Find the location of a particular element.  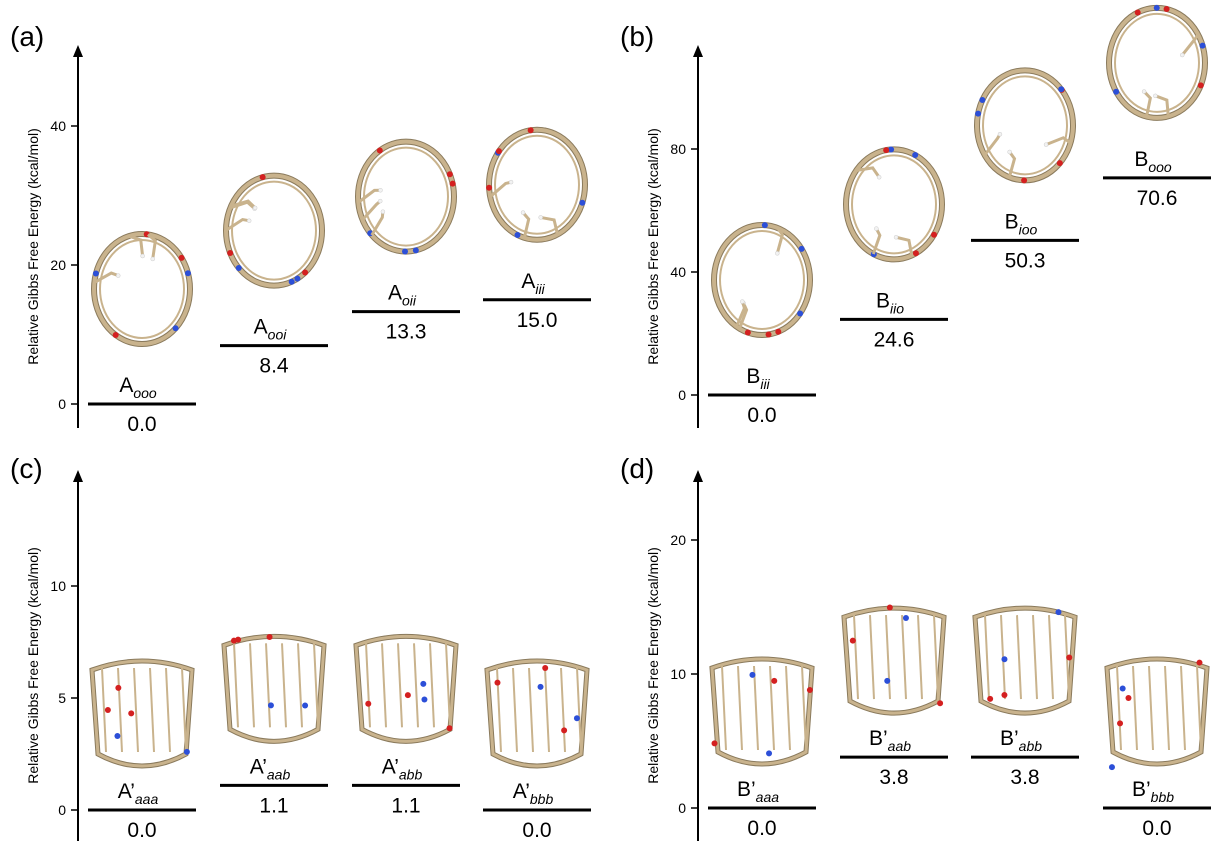

panel-label: (c) is located at coordinates (26, 468).